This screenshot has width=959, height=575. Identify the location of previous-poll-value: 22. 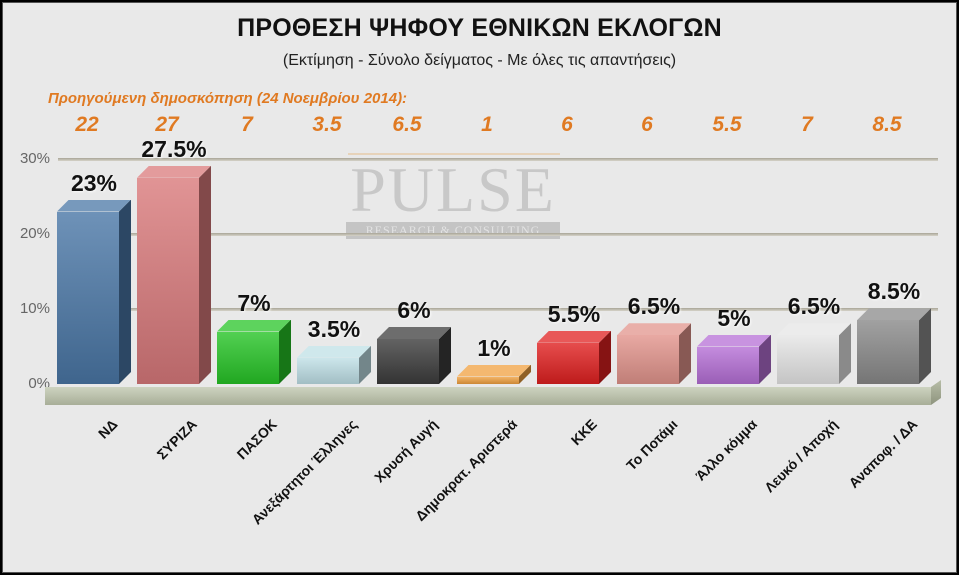
(87, 124).